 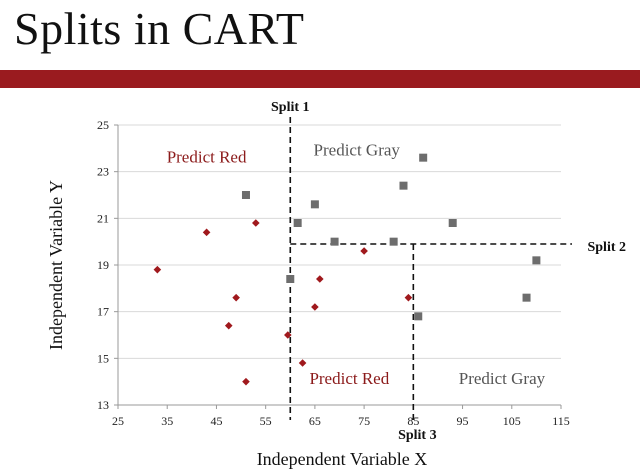 What do you see at coordinates (342, 459) in the screenshot?
I see `x-axis-label: Independent Variable X` at bounding box center [342, 459].